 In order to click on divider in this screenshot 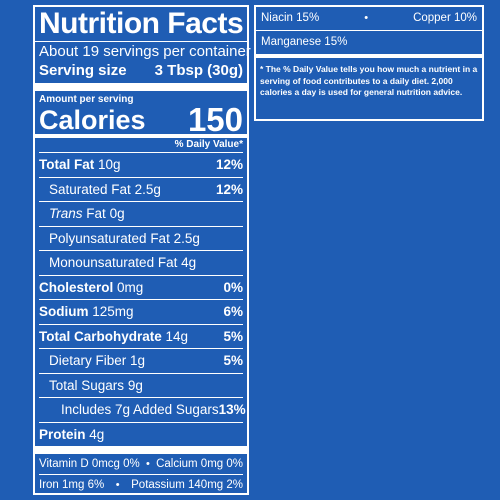, I will do `click(141, 41)`.